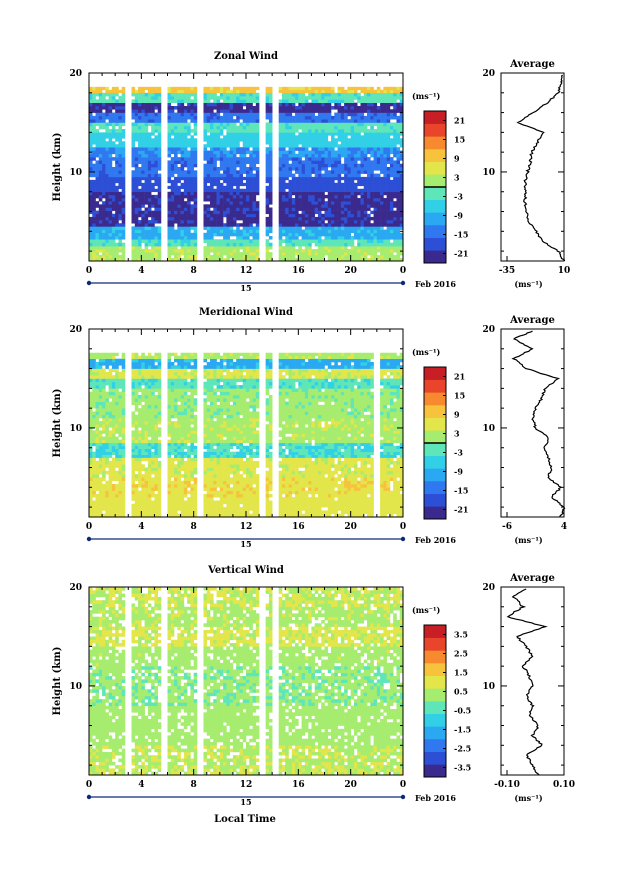  I want to click on panel-title: Meridional Wind, so click(246, 312).